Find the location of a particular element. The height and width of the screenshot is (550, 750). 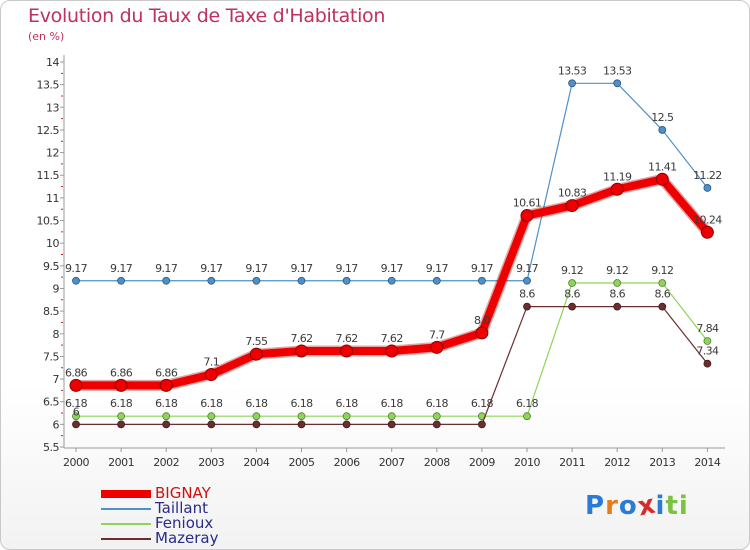

data-label-fenioux: 7.84 is located at coordinates (707, 328).